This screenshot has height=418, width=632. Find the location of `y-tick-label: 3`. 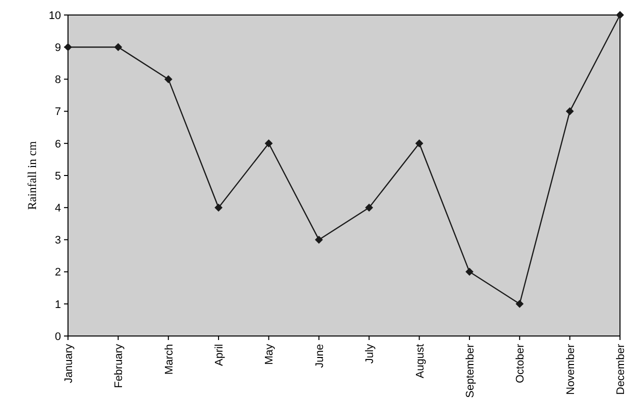

y-tick-label: 3 is located at coordinates (57, 240).